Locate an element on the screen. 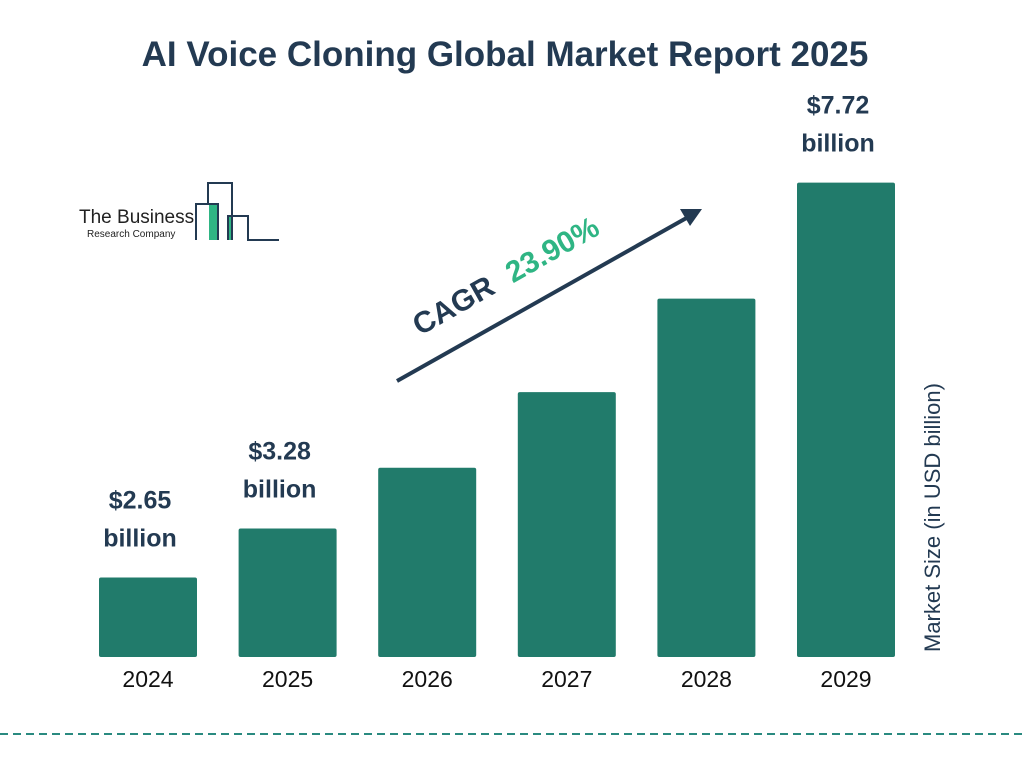  logo-line2: Research Company is located at coordinates (131, 234).